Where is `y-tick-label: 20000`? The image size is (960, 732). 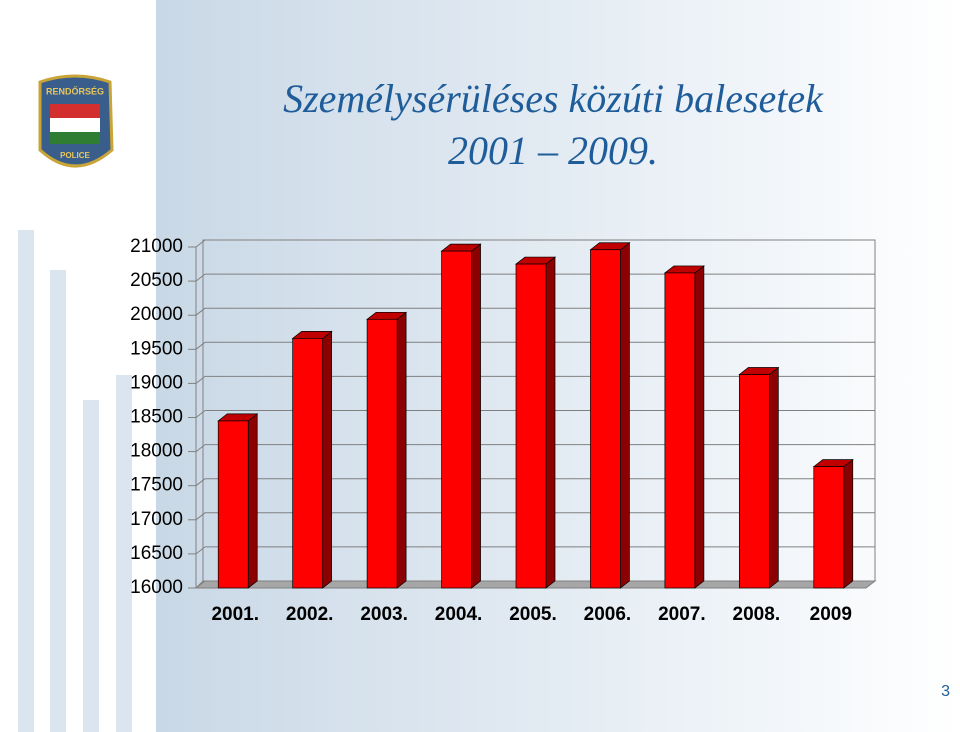 y-tick-label: 20000 is located at coordinates (156, 314).